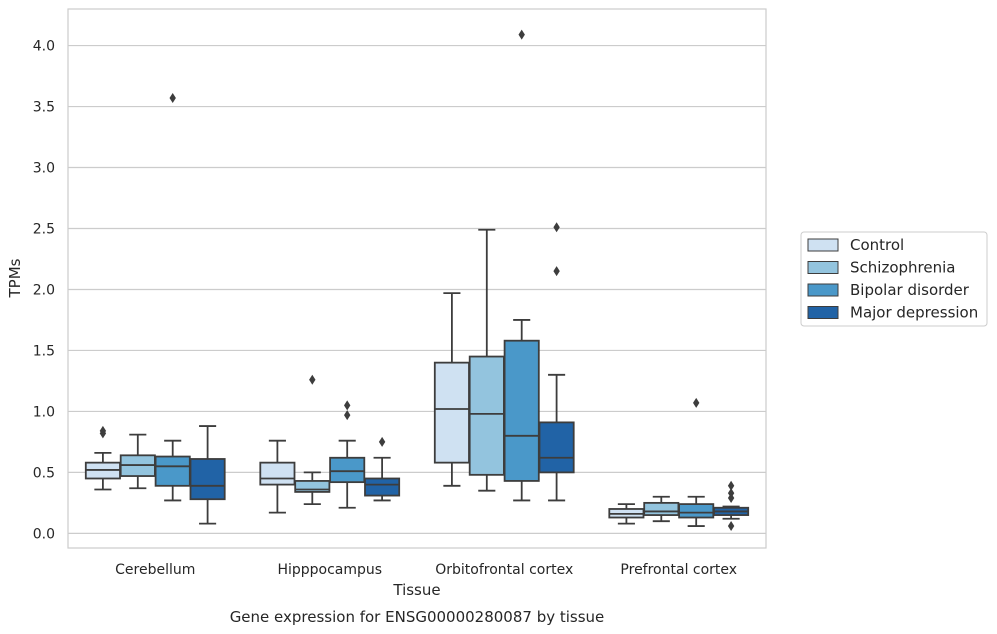 The width and height of the screenshot is (997, 634). Describe the element at coordinates (44, 351) in the screenshot. I see `y-tick-label: 1.5` at that location.